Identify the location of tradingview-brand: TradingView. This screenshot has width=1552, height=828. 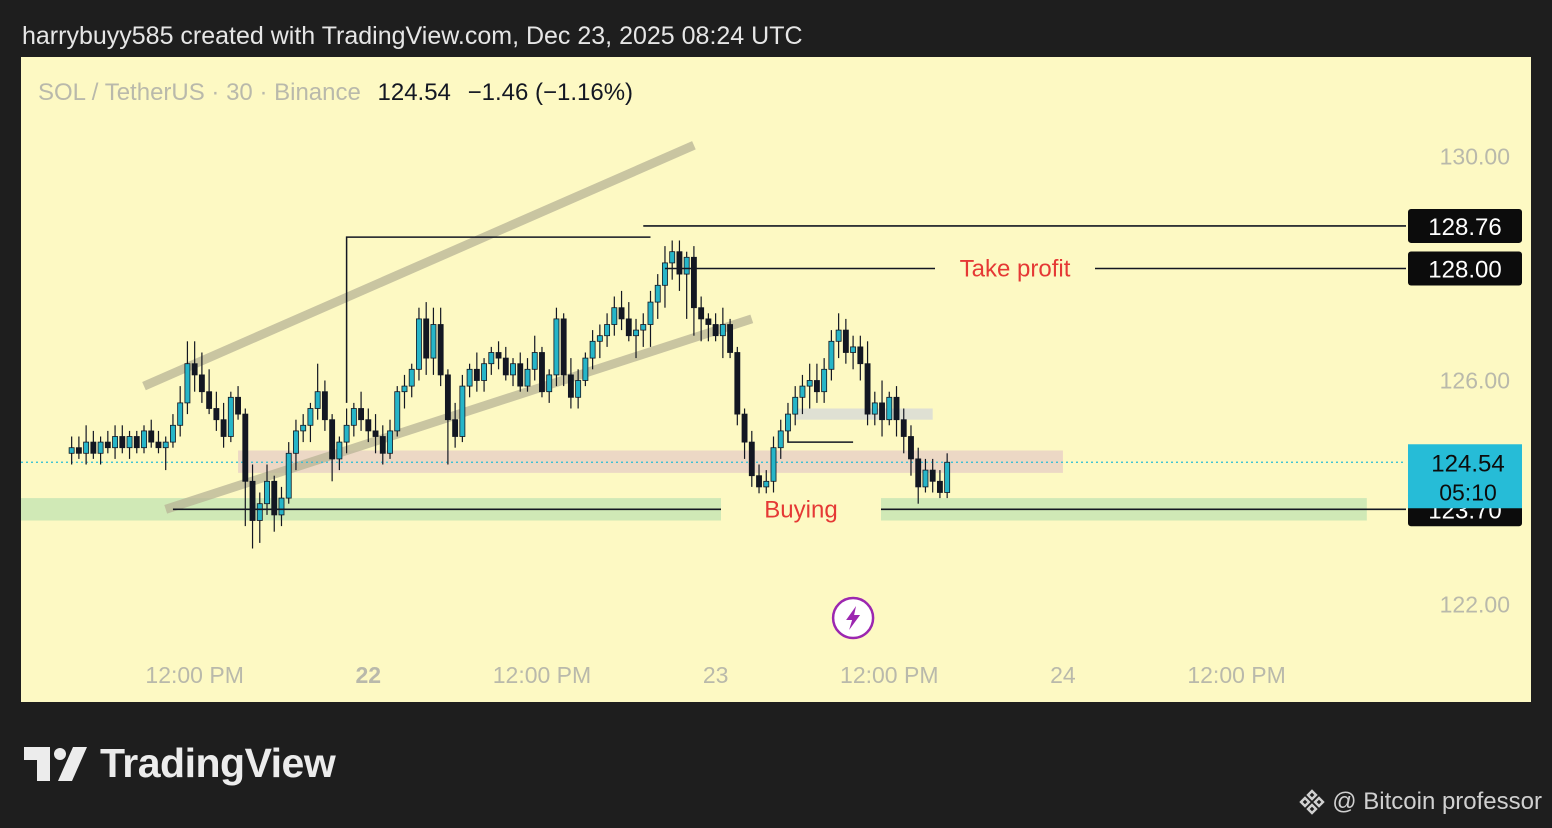
(180, 763).